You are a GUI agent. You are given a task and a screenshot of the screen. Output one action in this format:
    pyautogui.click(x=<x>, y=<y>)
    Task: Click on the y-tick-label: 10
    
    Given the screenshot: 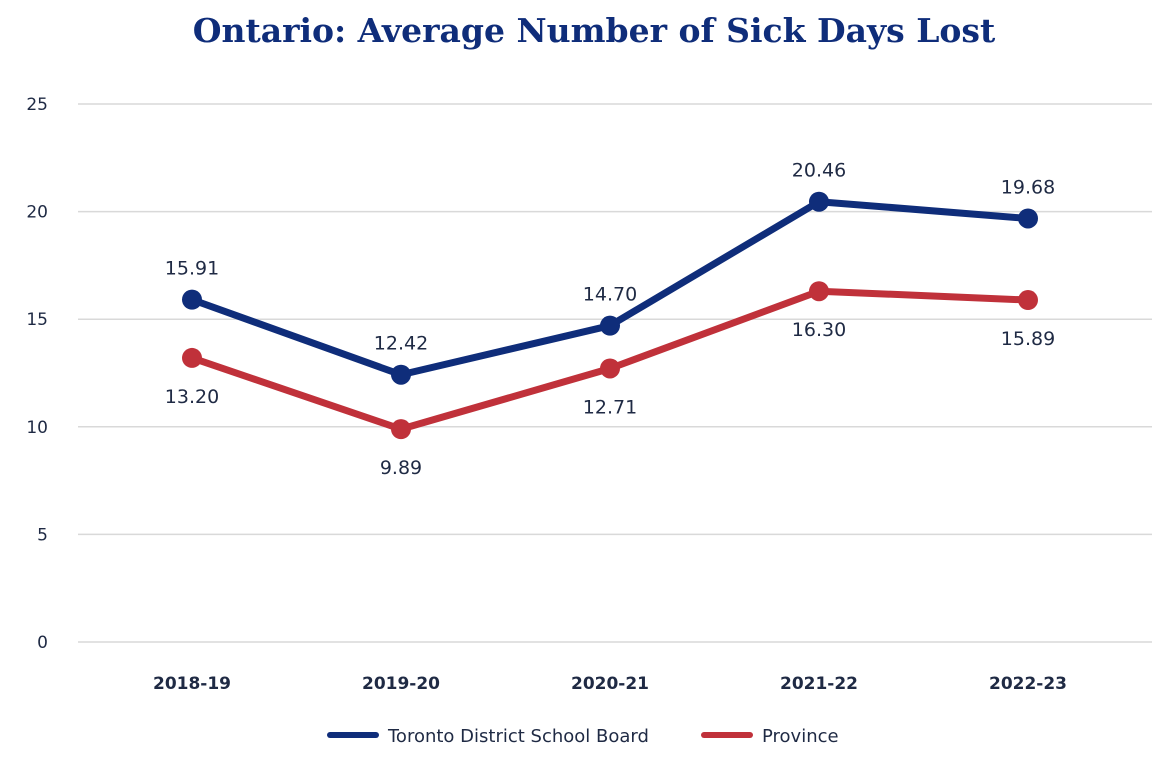 What is the action you would take?
    pyautogui.click(x=37, y=428)
    